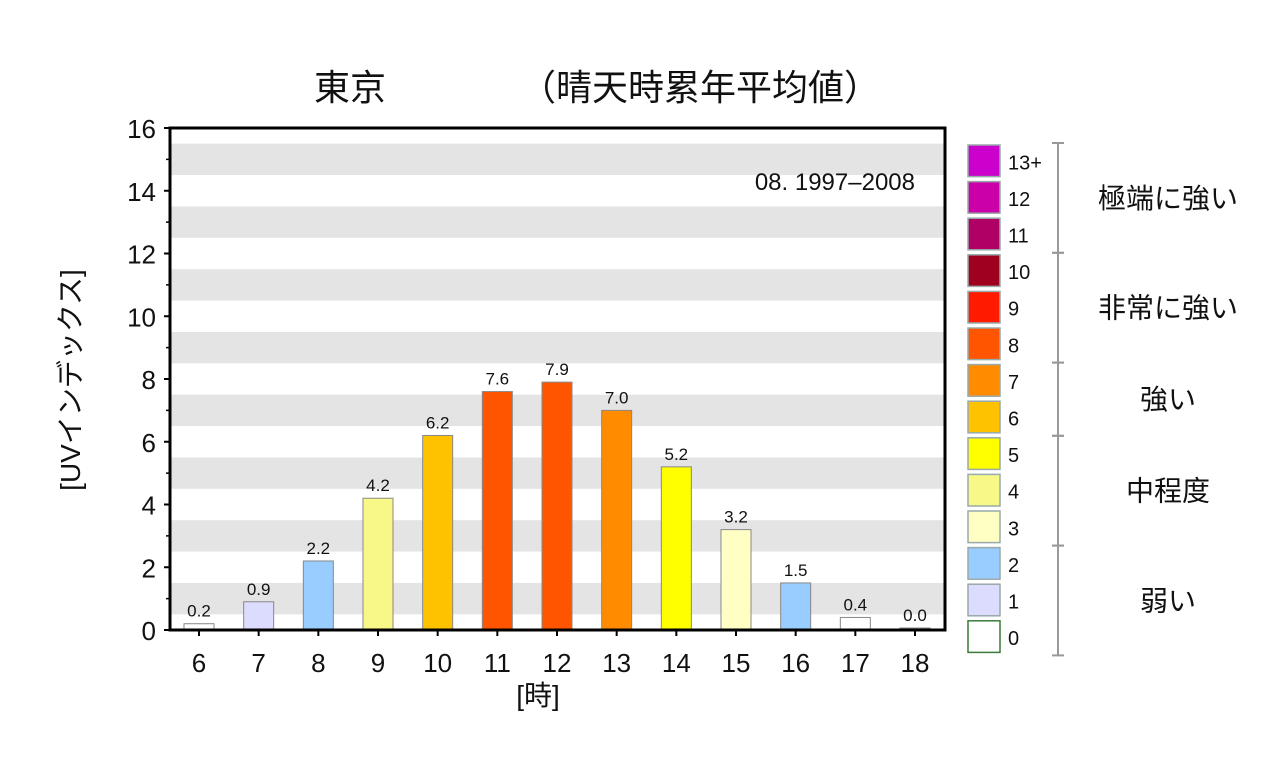 The width and height of the screenshot is (1280, 783). Describe the element at coordinates (1168, 308) in the screenshot. I see `legend-group-label: 非常に強い` at that location.